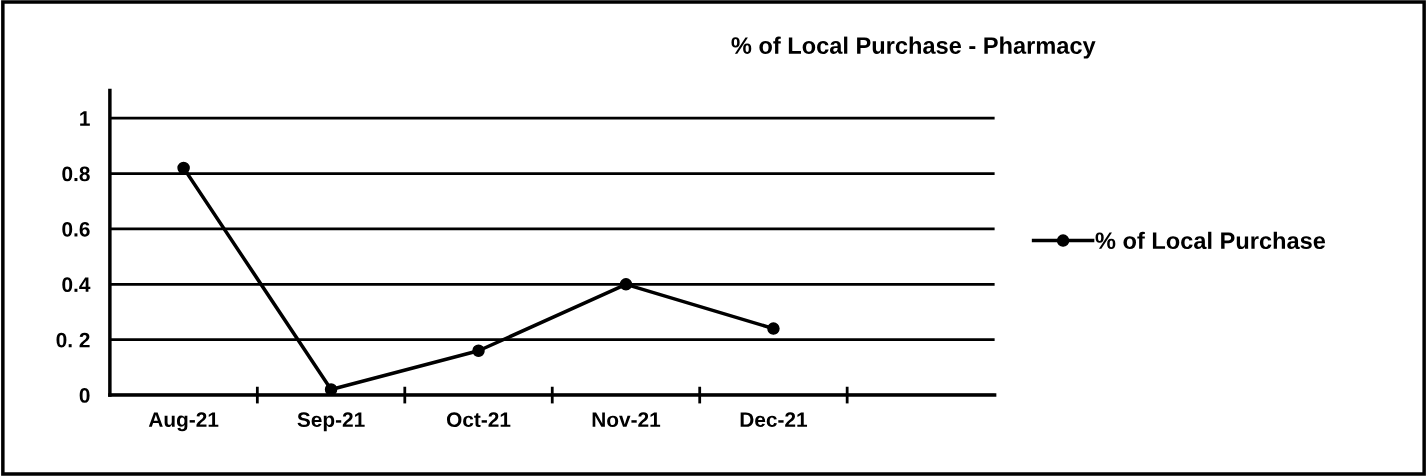 Image resolution: width=1427 pixels, height=476 pixels. Describe the element at coordinates (626, 420) in the screenshot. I see `x-tick-label: Nov-21` at that location.